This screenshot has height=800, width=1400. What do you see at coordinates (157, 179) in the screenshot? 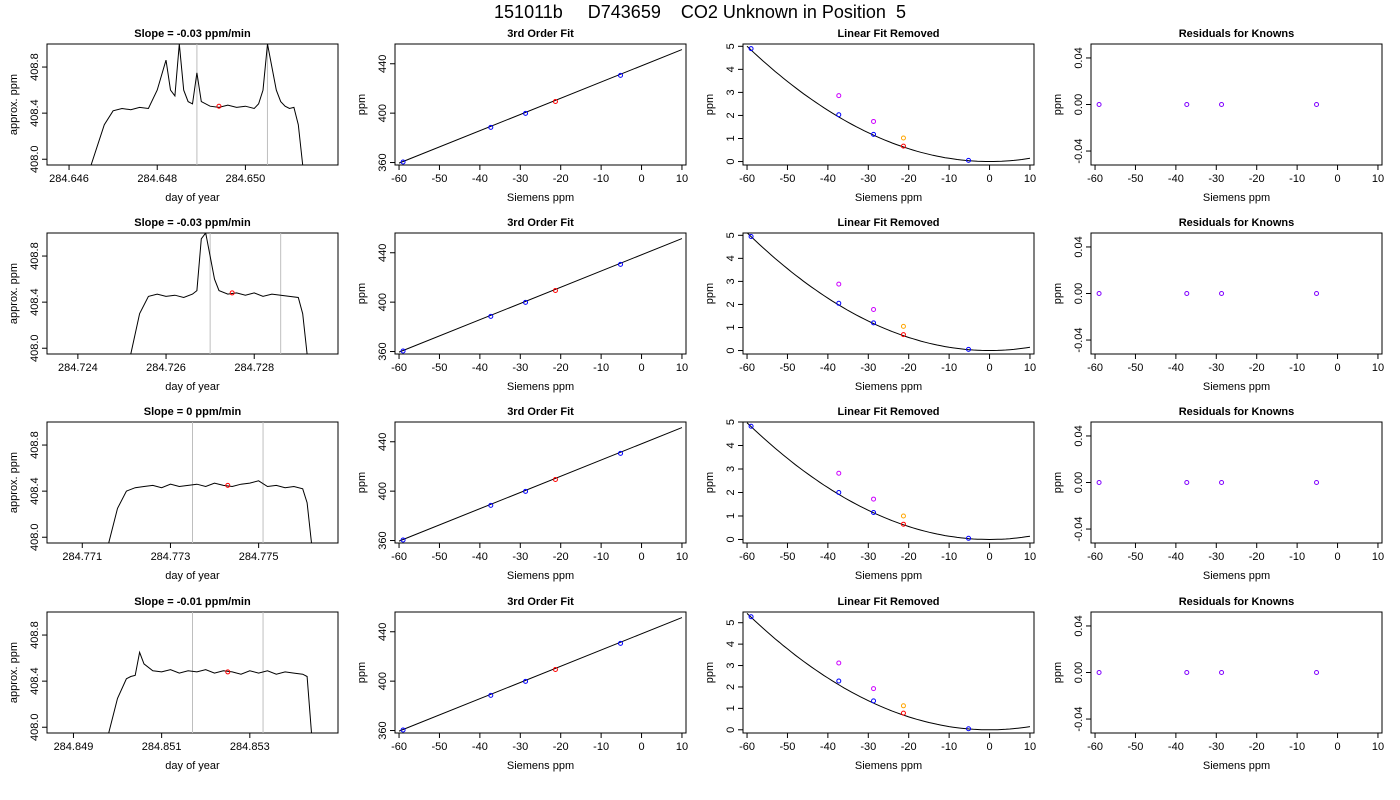
I see `x-tick-label: 284.648` at bounding box center [157, 179].